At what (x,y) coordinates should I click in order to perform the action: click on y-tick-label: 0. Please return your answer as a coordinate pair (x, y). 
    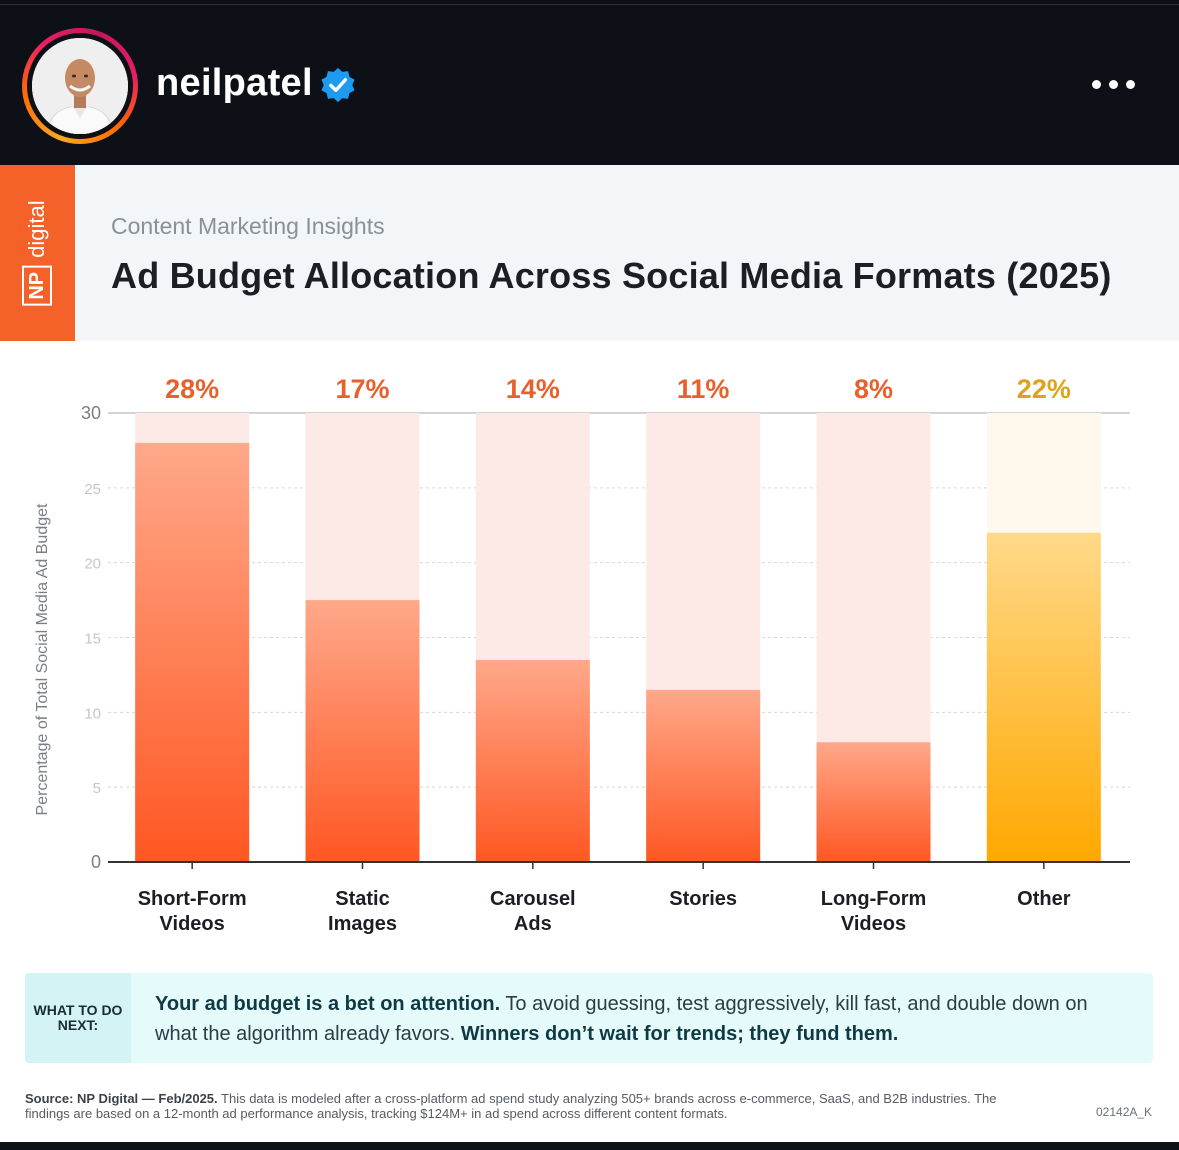
    Looking at the image, I should click on (96, 862).